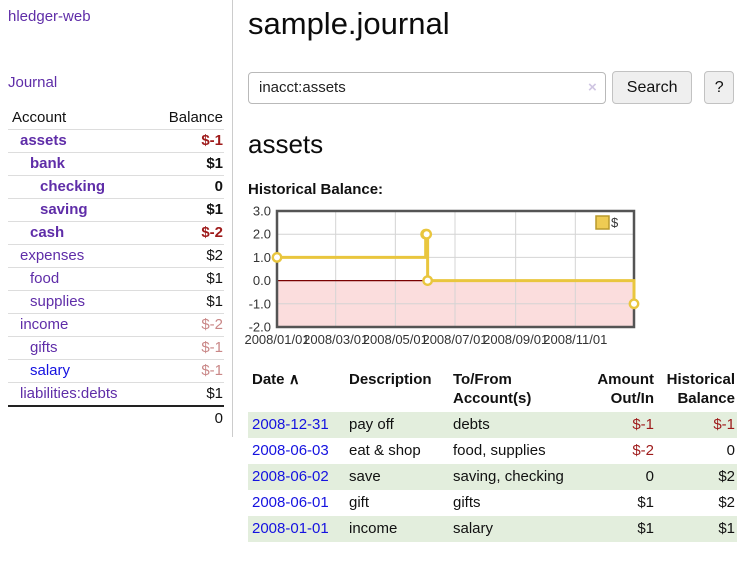  I want to click on help-button: ?, so click(719, 87).